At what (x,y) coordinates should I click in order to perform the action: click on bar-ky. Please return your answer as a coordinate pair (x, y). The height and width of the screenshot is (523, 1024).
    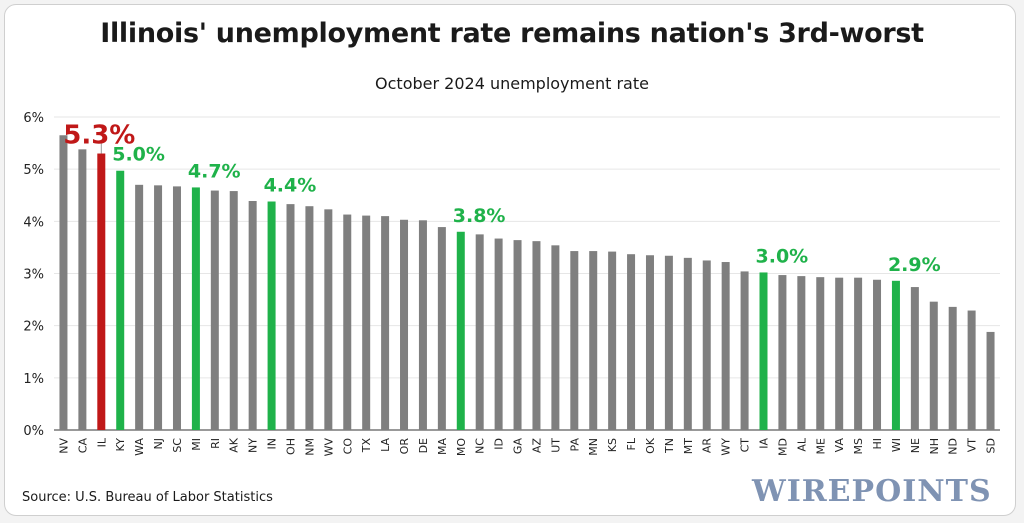
    Looking at the image, I should click on (120, 300).